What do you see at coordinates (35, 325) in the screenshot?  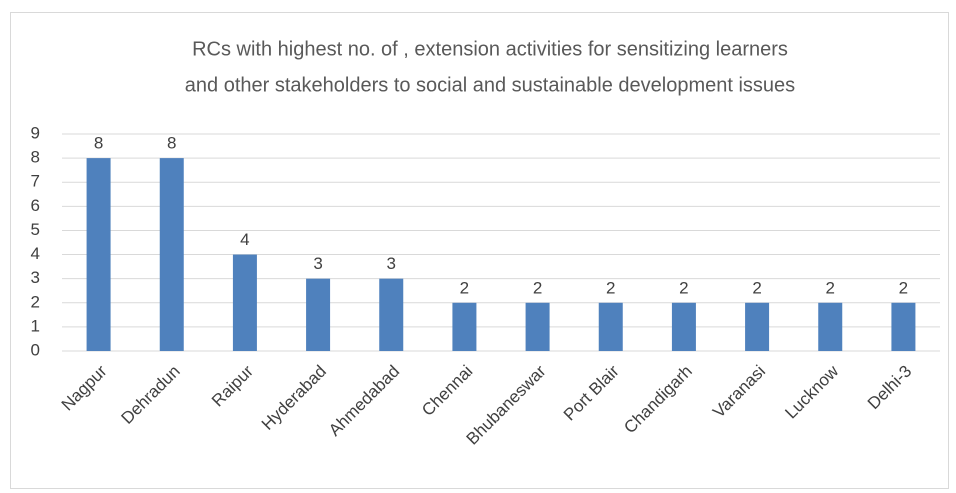 I see `y-tick-label: 1` at bounding box center [35, 325].